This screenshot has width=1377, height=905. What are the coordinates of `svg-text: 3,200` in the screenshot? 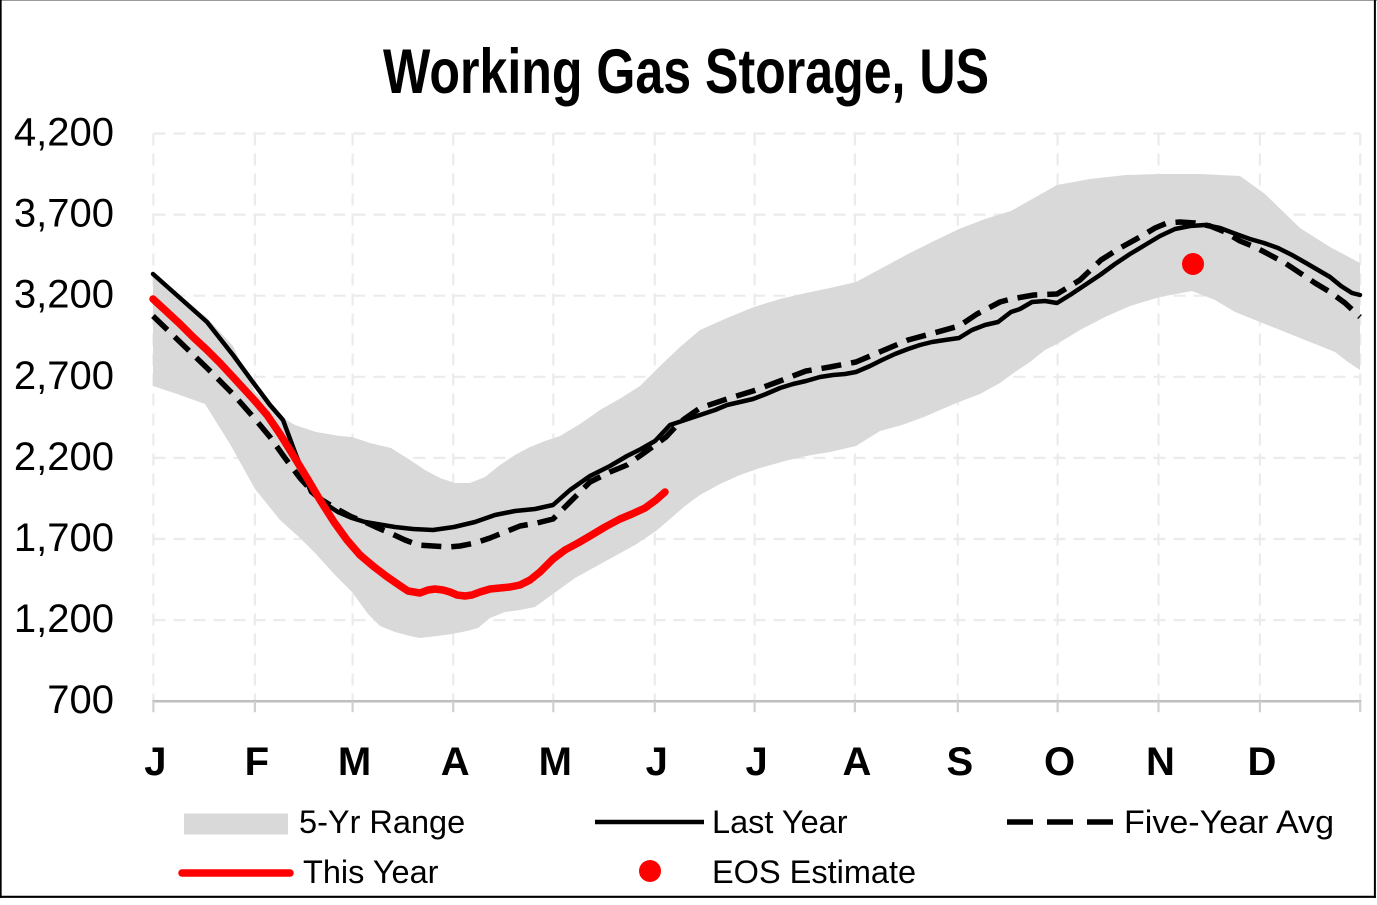 It's located at (64, 295).